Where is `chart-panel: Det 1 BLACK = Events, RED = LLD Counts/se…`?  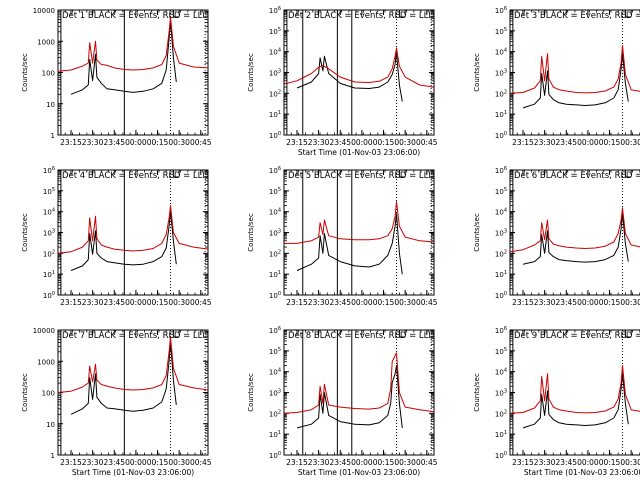 chart-panel: Det 1 BLACK = Events, RED = LLD Counts/se… is located at coordinates (116, 77).